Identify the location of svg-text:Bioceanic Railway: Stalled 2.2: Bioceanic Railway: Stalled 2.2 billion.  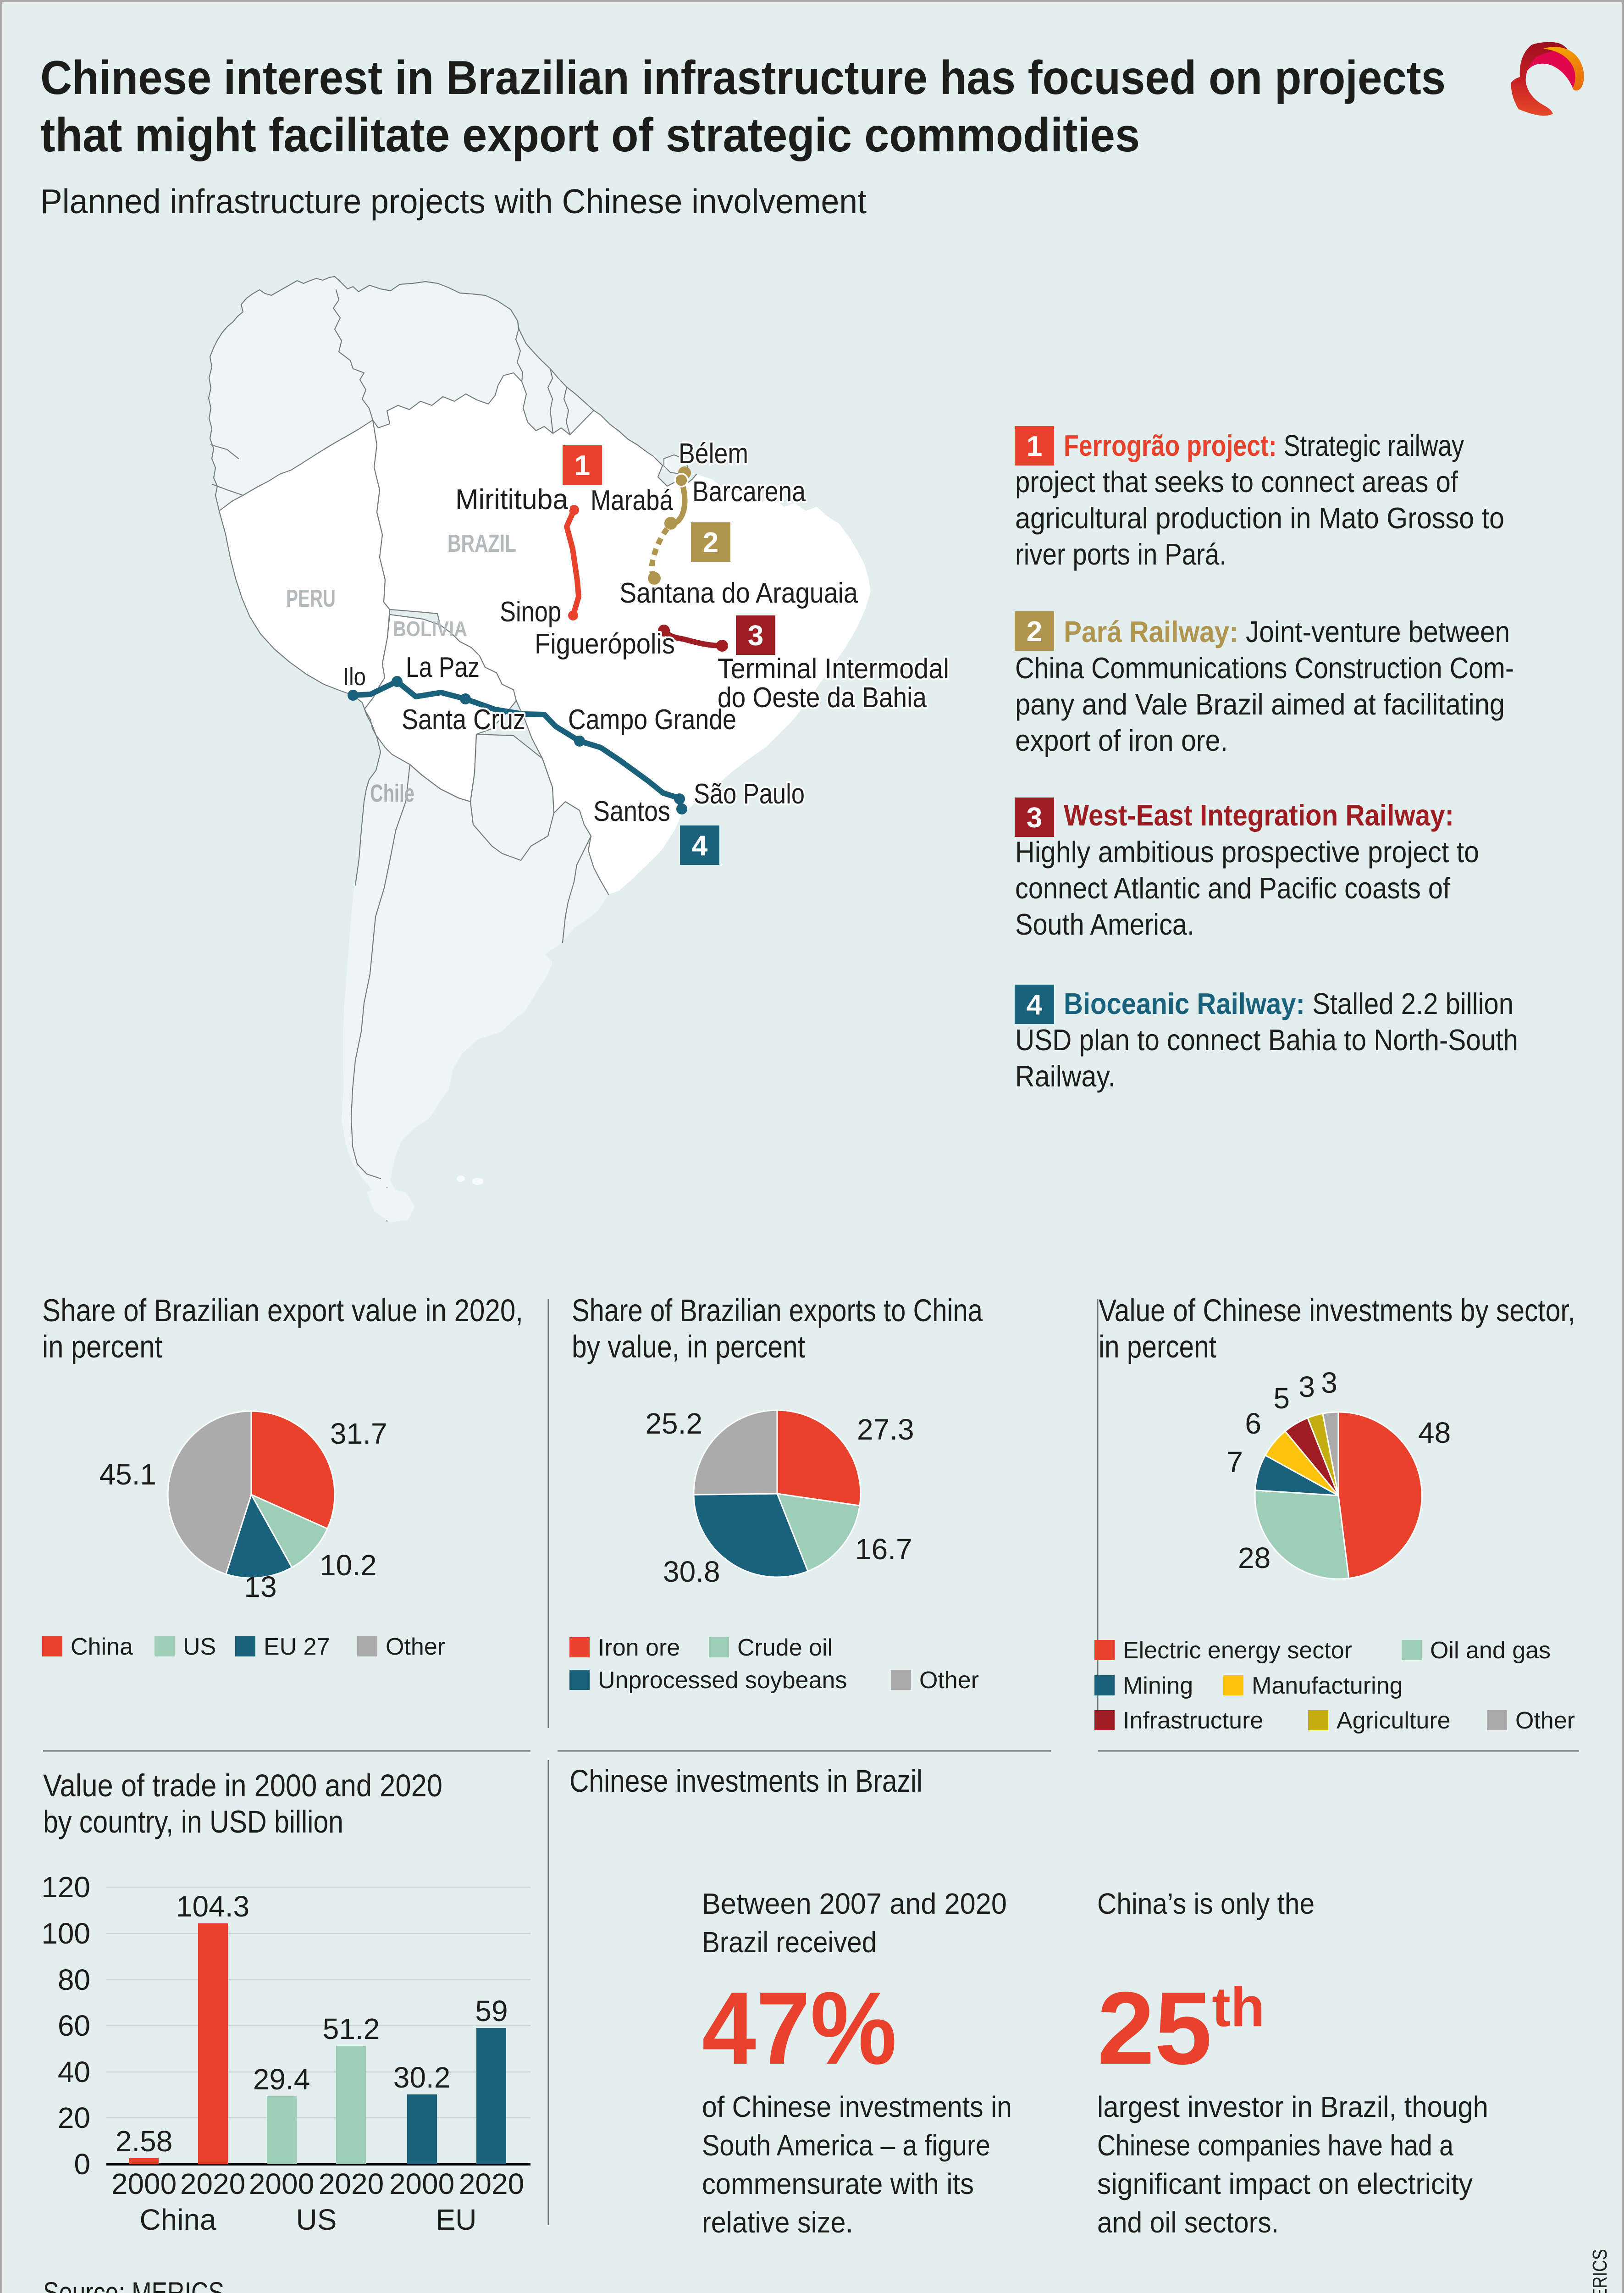
(1289, 1004).